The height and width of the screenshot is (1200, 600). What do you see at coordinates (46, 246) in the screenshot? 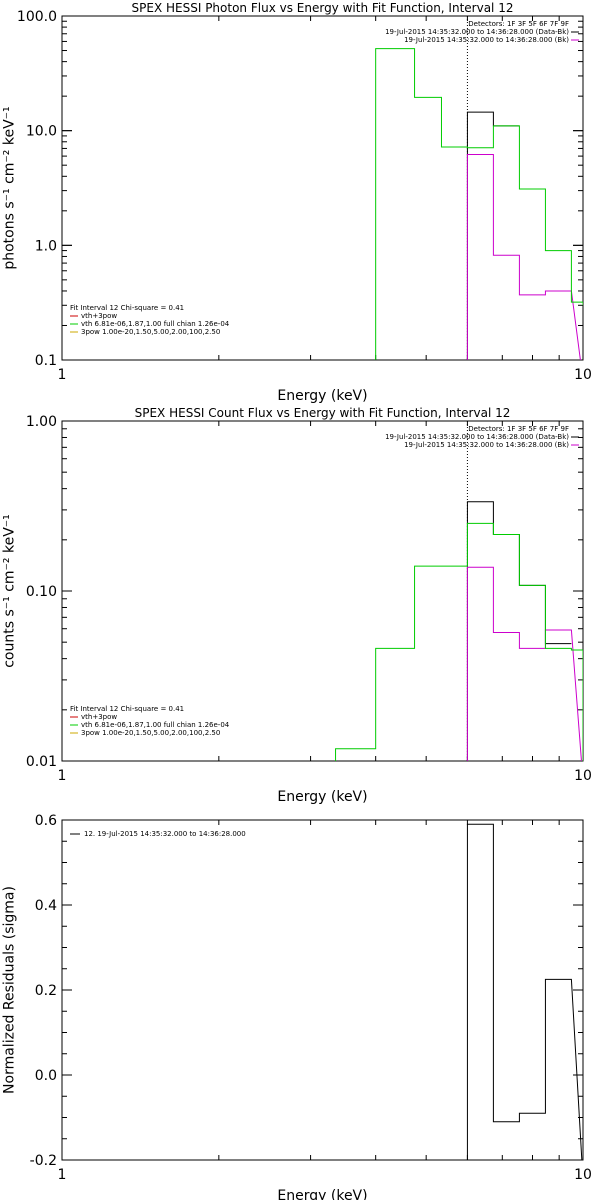
I see `y-tick-label: 1.0` at bounding box center [46, 246].